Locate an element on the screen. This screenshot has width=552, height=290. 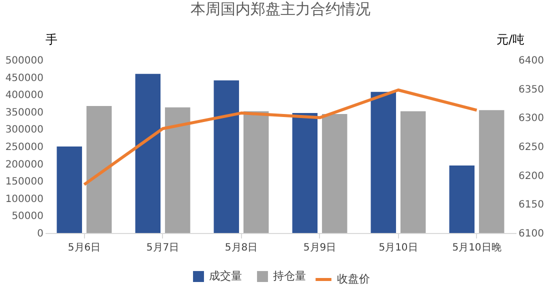
y-tick-label: 200000 is located at coordinates (24, 164).